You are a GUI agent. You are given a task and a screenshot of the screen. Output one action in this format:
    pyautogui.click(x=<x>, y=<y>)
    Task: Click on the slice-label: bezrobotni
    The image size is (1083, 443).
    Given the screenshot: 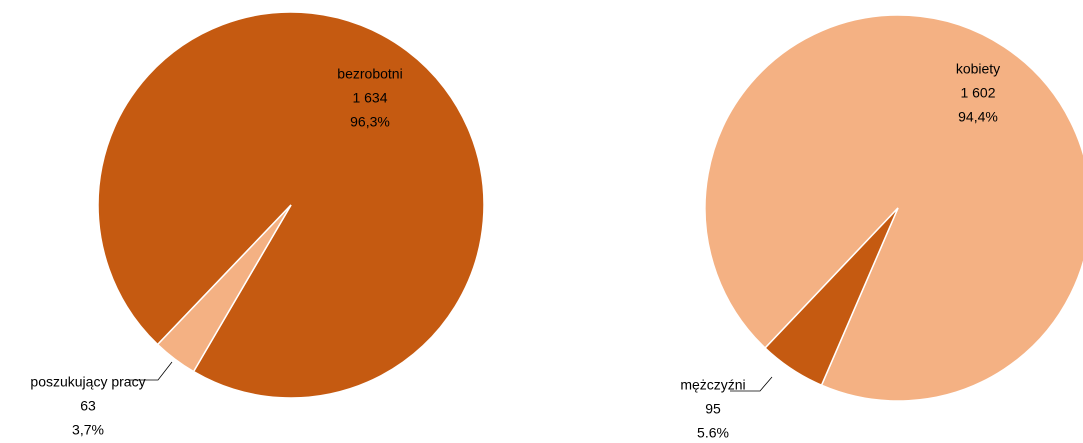 What is the action you would take?
    pyautogui.click(x=369, y=74)
    